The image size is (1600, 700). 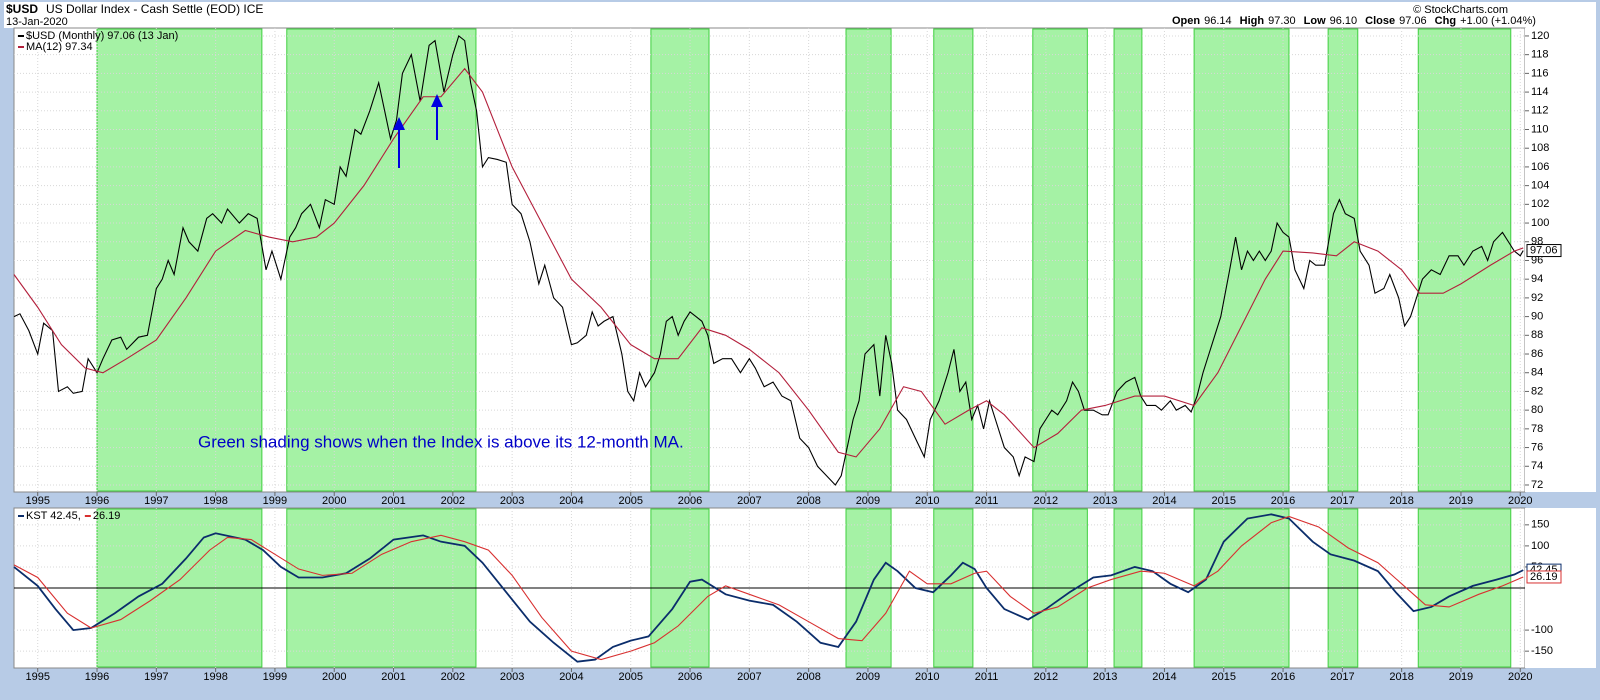 I want to click on quote-value: 97.30, so click(x=1282, y=21).